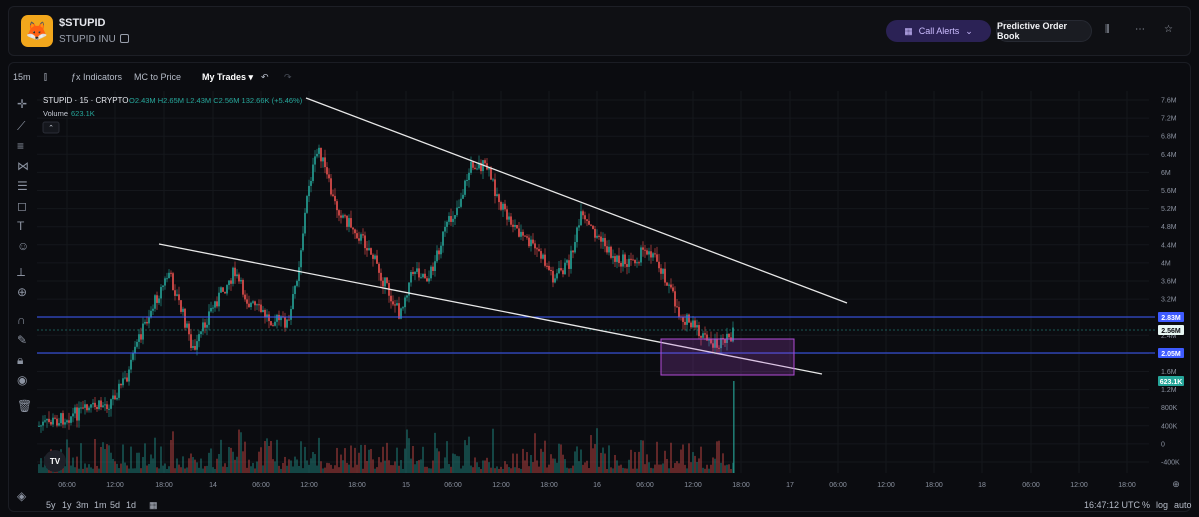 The image size is (1199, 517). What do you see at coordinates (1112, 505) in the screenshot?
I see `utc-clock: 16:47:12 UTC` at bounding box center [1112, 505].